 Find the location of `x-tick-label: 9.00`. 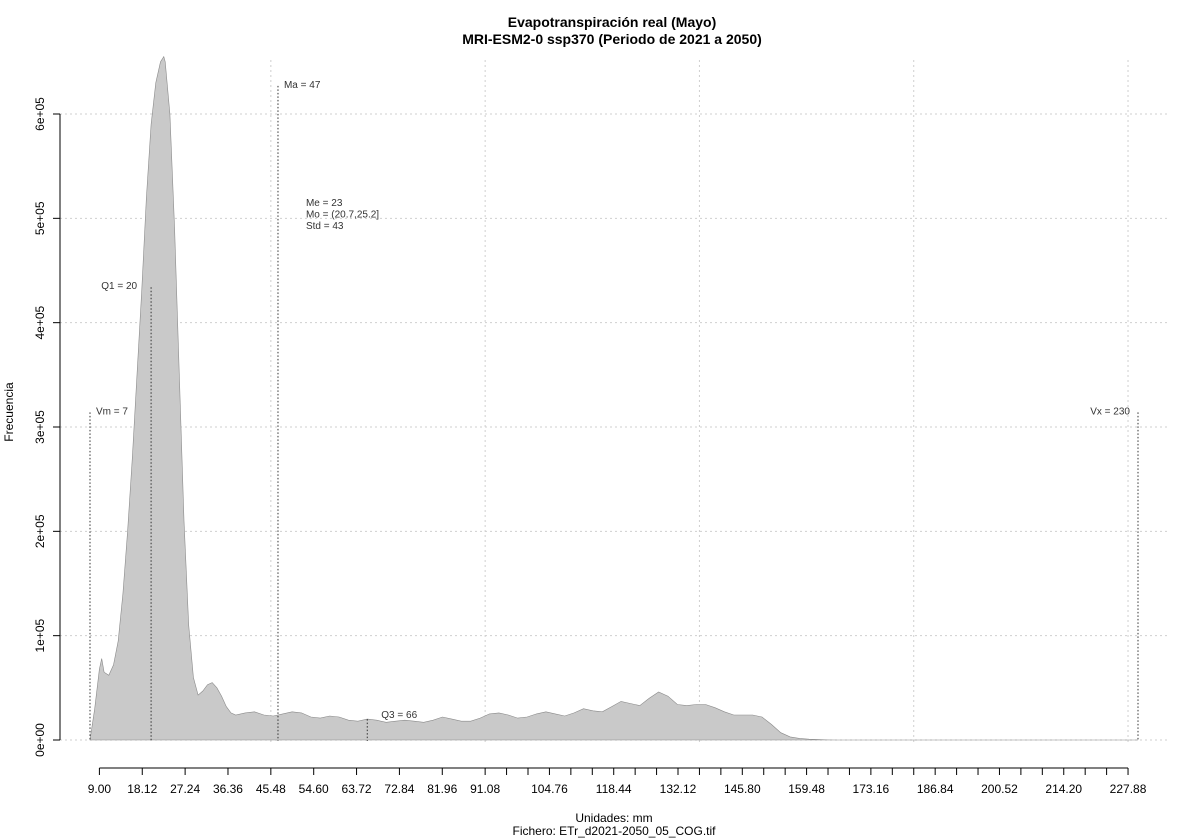

x-tick-label: 9.00 is located at coordinates (100, 789).